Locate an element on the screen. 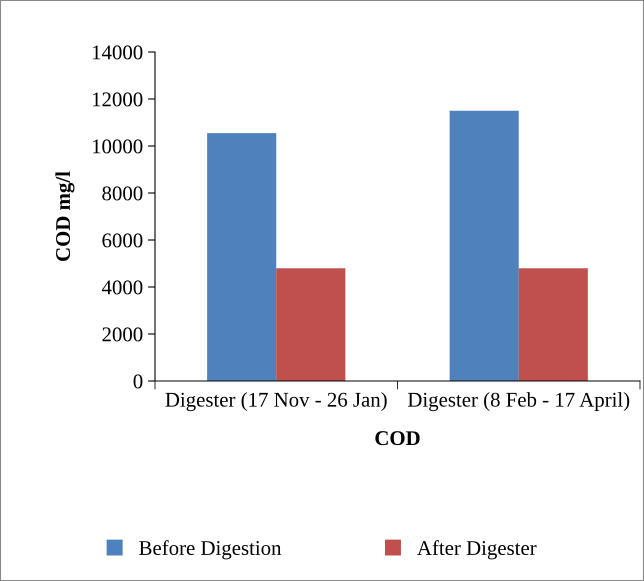 Image resolution: width=644 pixels, height=581 pixels. y-tick-label: 14000 is located at coordinates (117, 52).